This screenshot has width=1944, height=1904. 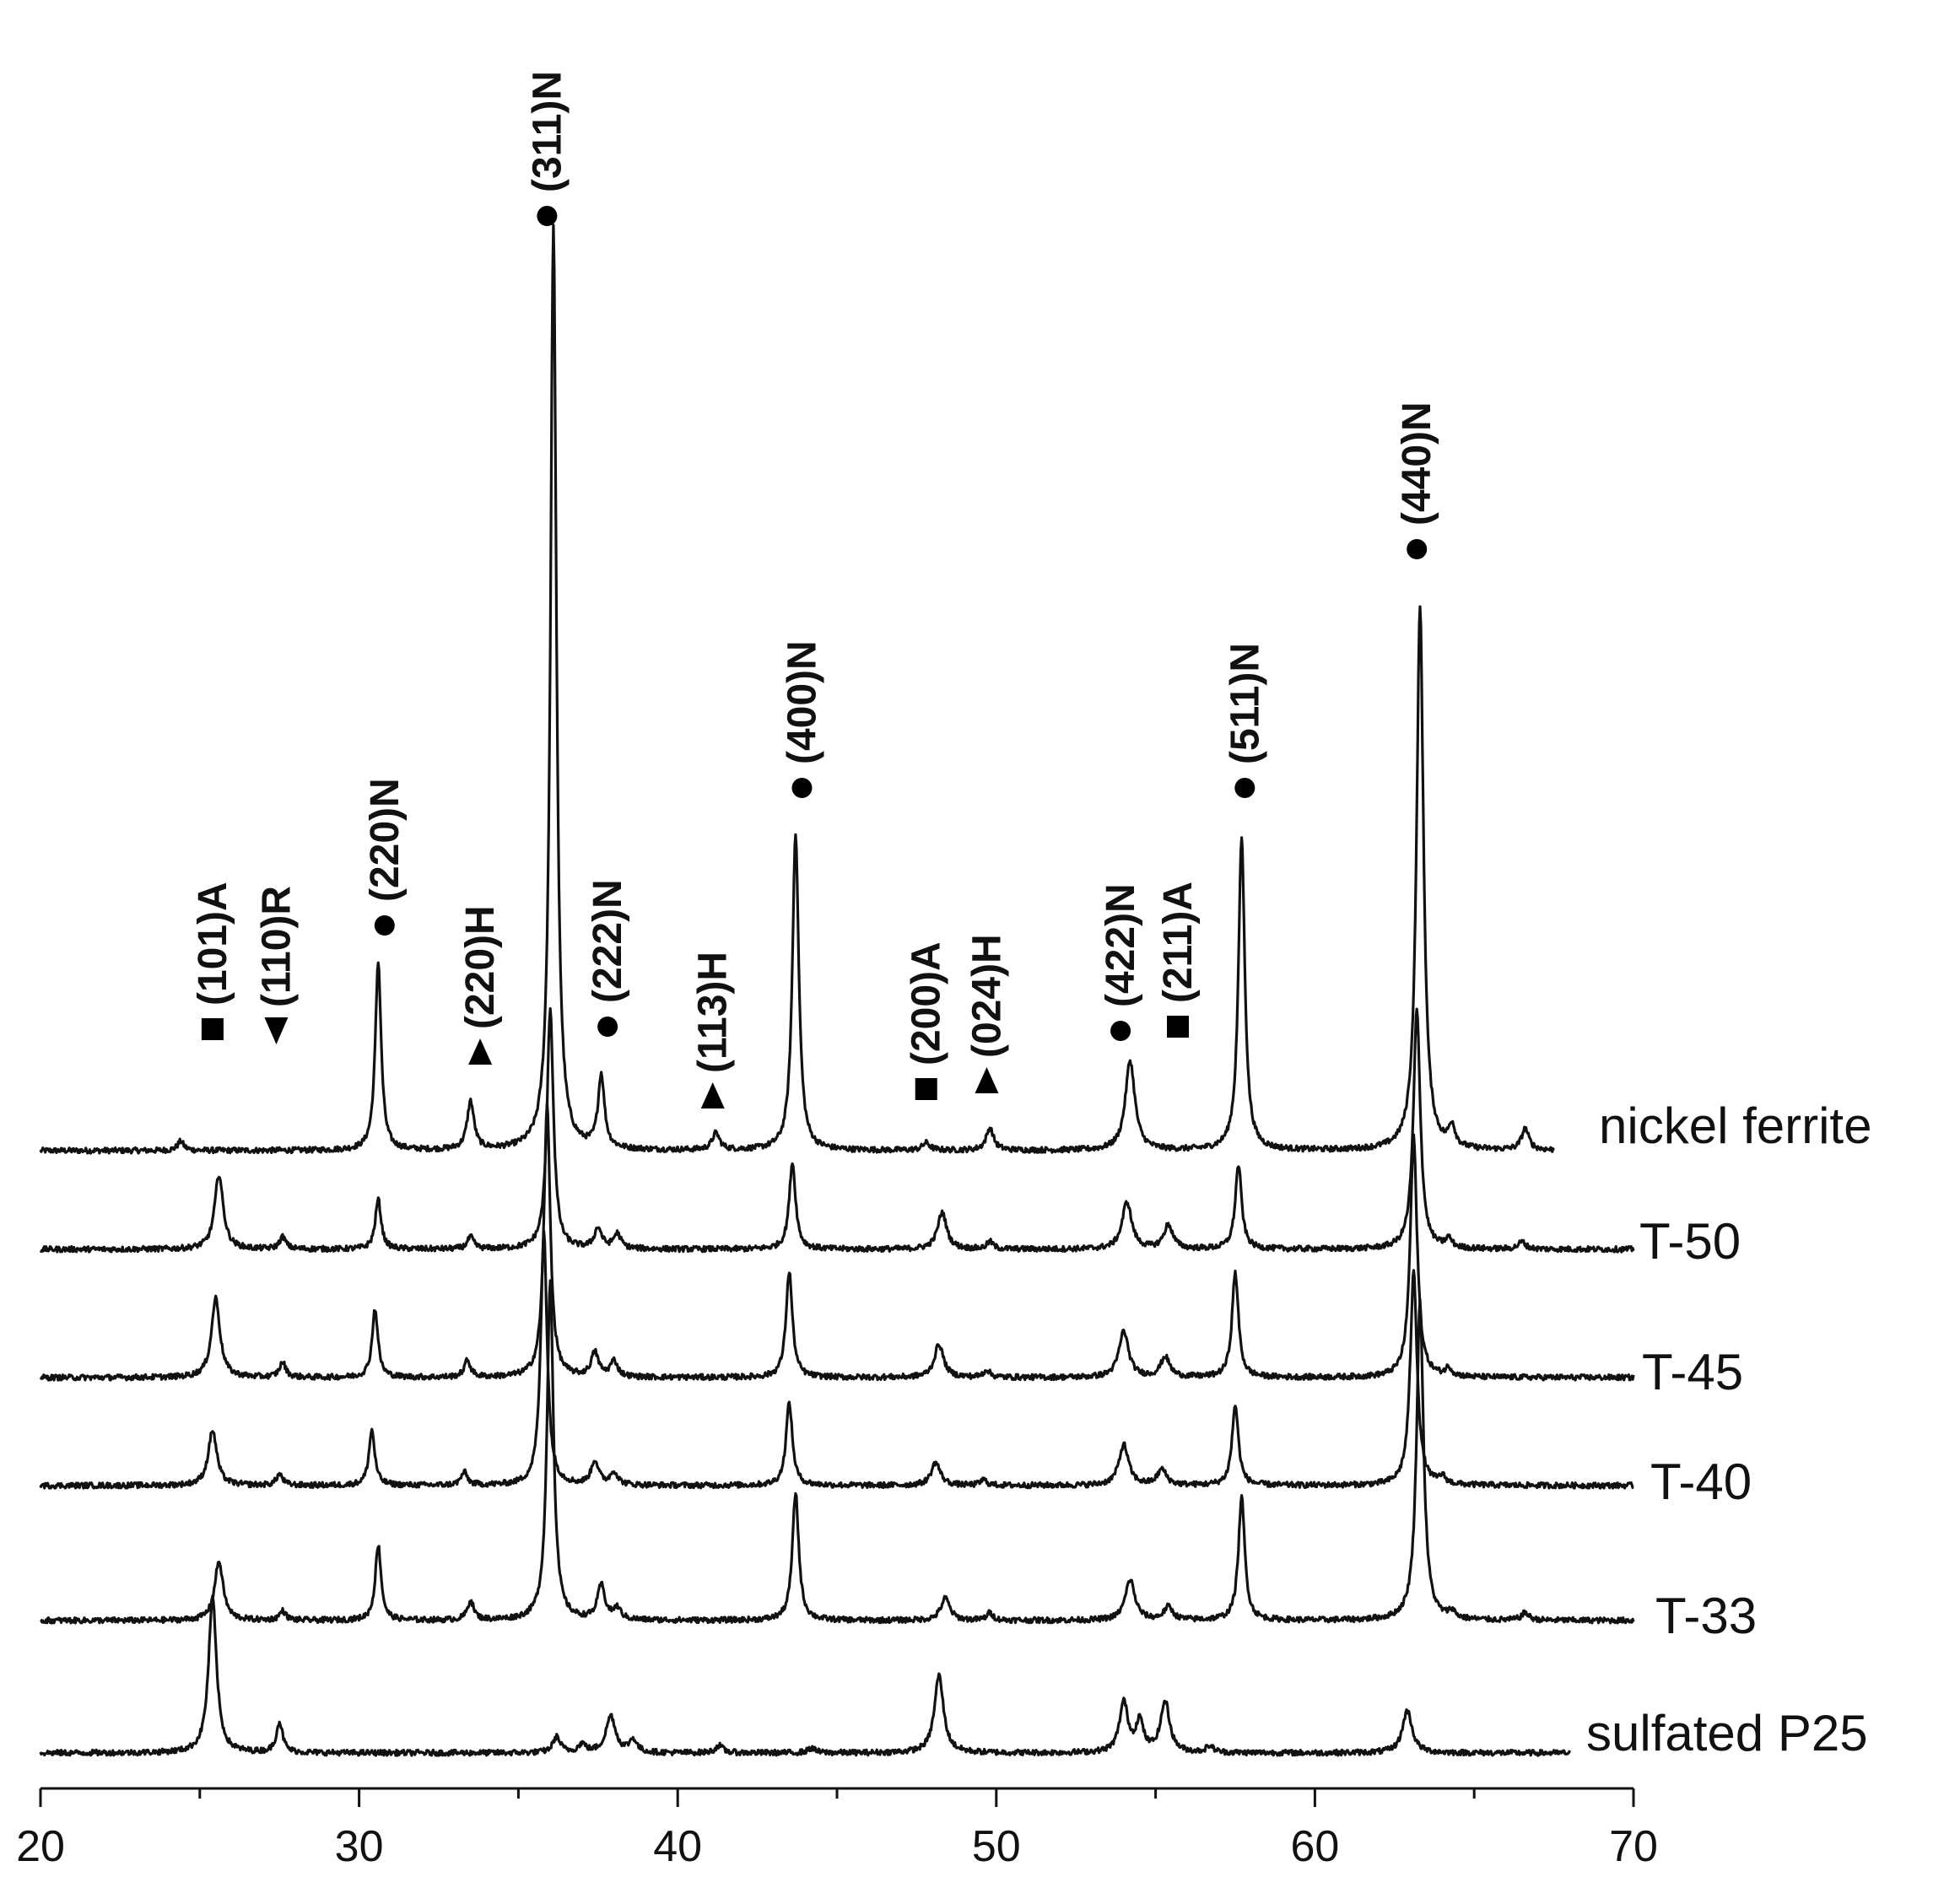 I want to click on x-ticks-group: 20 30 40 50 60 70, so click(x=837, y=1829).